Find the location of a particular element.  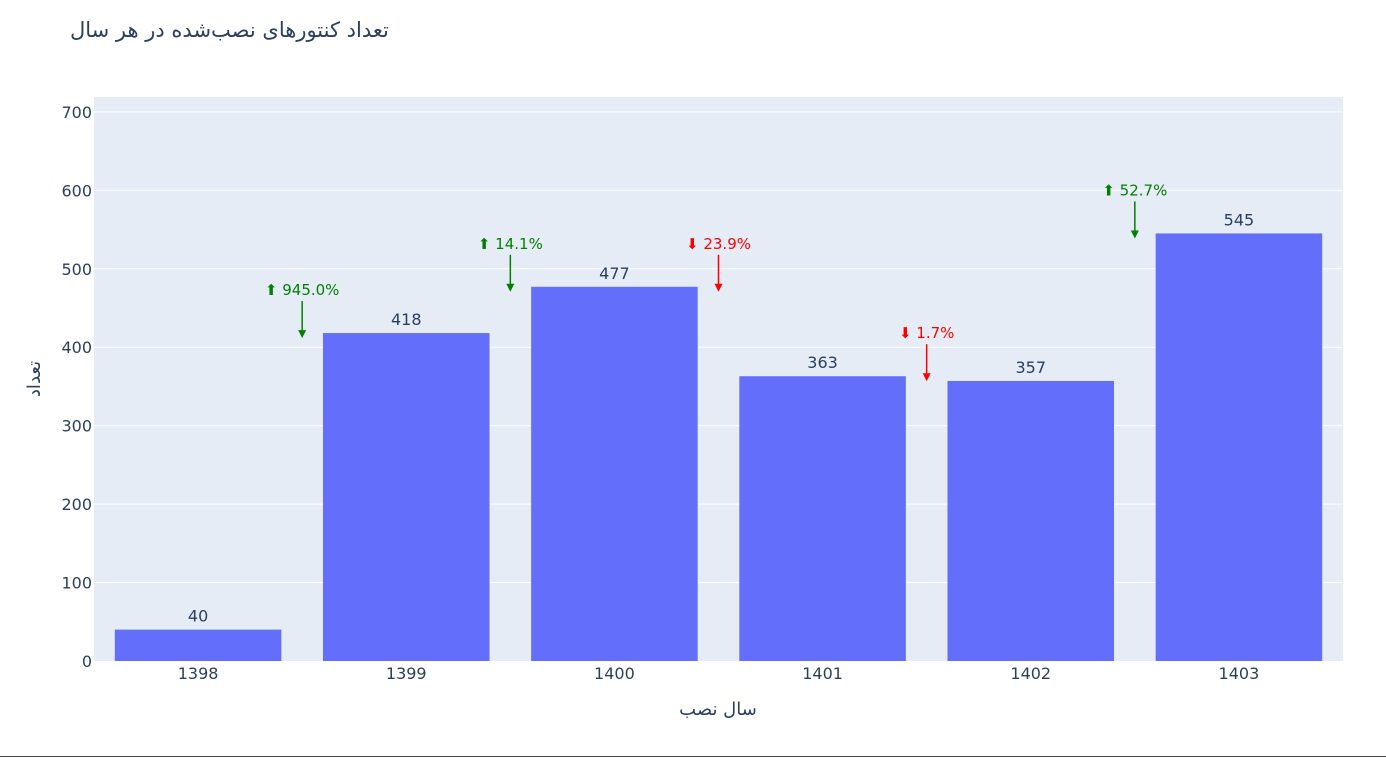

change-annotation: ⬆ 14.1% is located at coordinates (510, 263).